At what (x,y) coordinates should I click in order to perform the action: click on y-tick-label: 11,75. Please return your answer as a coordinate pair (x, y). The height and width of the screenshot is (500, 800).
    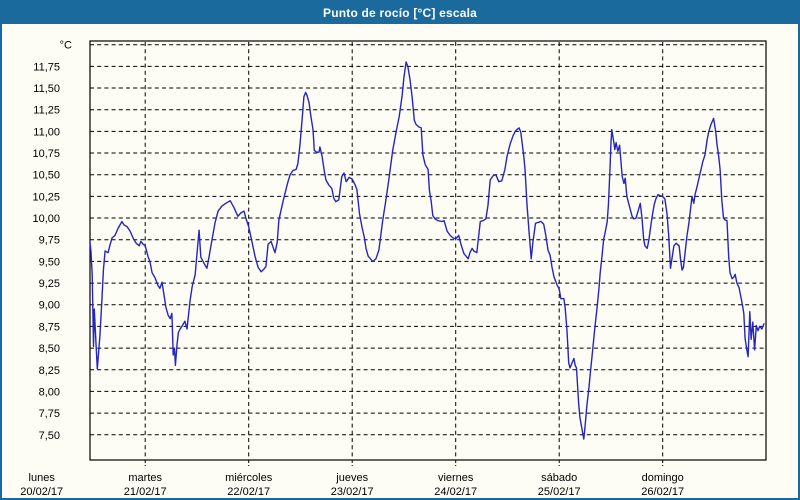
    Looking at the image, I should click on (46, 67).